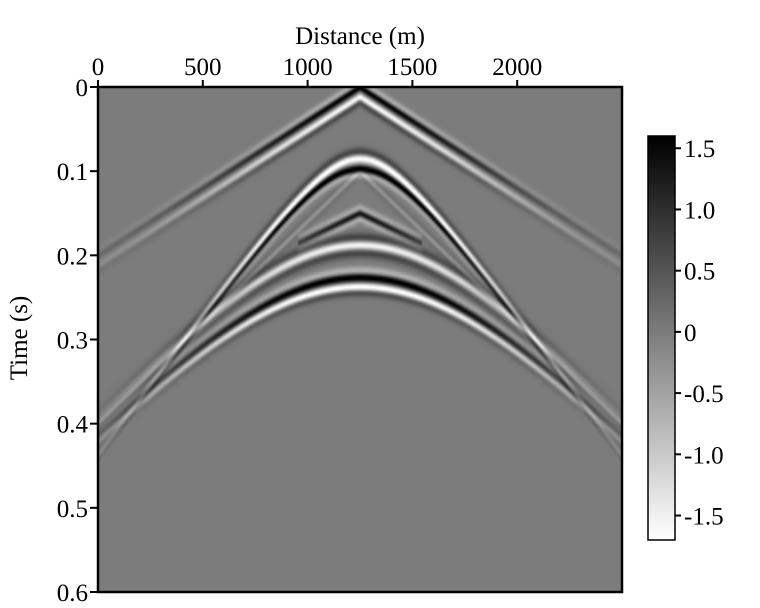  Describe the element at coordinates (699, 333) in the screenshot. I see `colorbar-ticks: 1.5 1.0 0.5 0 -0.5 -1.0 -1.5` at that location.